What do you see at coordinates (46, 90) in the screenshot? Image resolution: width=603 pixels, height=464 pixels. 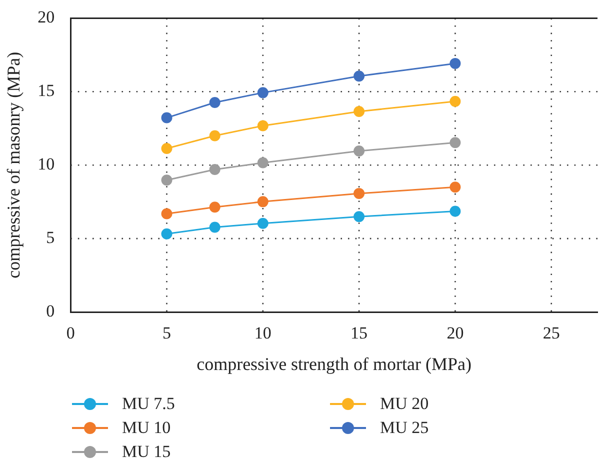 I see `y-tick-label: 15` at bounding box center [46, 90].